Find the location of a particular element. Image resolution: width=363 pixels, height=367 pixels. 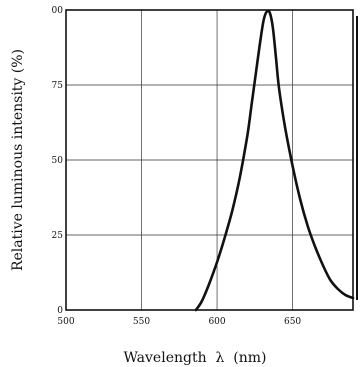

y-axis-label: Relative luminous intensity (%) is located at coordinates (18, 160).